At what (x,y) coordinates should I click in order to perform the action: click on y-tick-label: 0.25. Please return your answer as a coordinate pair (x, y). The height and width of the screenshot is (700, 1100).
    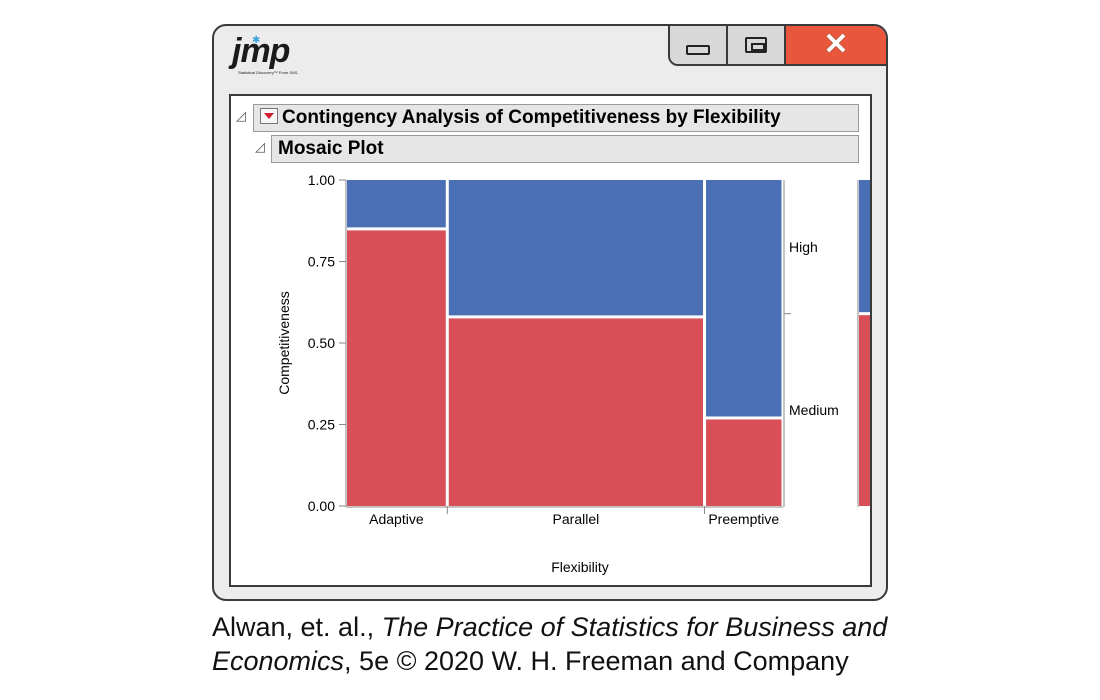
    Looking at the image, I should click on (321, 425).